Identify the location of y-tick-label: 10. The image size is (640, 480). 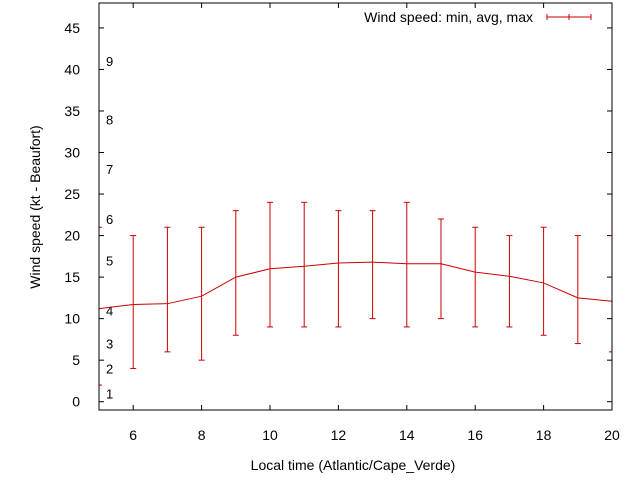
(72, 319).